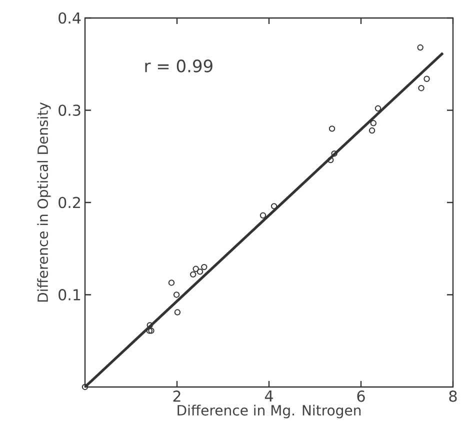 Image resolution: width=461 pixels, height=443 pixels. What do you see at coordinates (69, 294) in the screenshot?
I see `y-tick-label: 0.1` at bounding box center [69, 294].